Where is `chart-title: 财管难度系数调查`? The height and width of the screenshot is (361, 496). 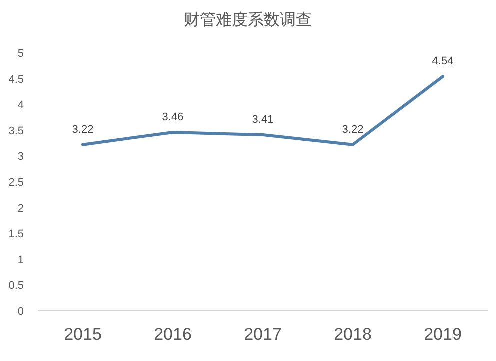 chart-title: 财管难度系数调查 is located at coordinates (248, 20).